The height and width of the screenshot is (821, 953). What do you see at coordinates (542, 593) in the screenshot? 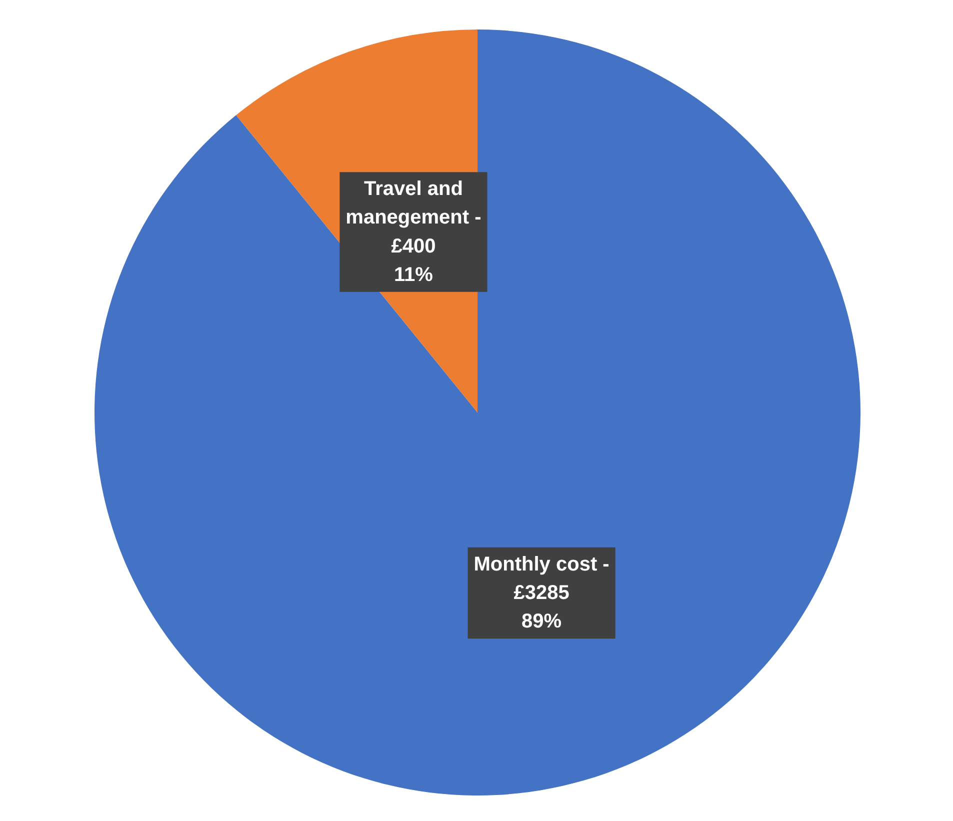
I see `slice-label: Monthly cost - £3285 89%` at bounding box center [542, 593].